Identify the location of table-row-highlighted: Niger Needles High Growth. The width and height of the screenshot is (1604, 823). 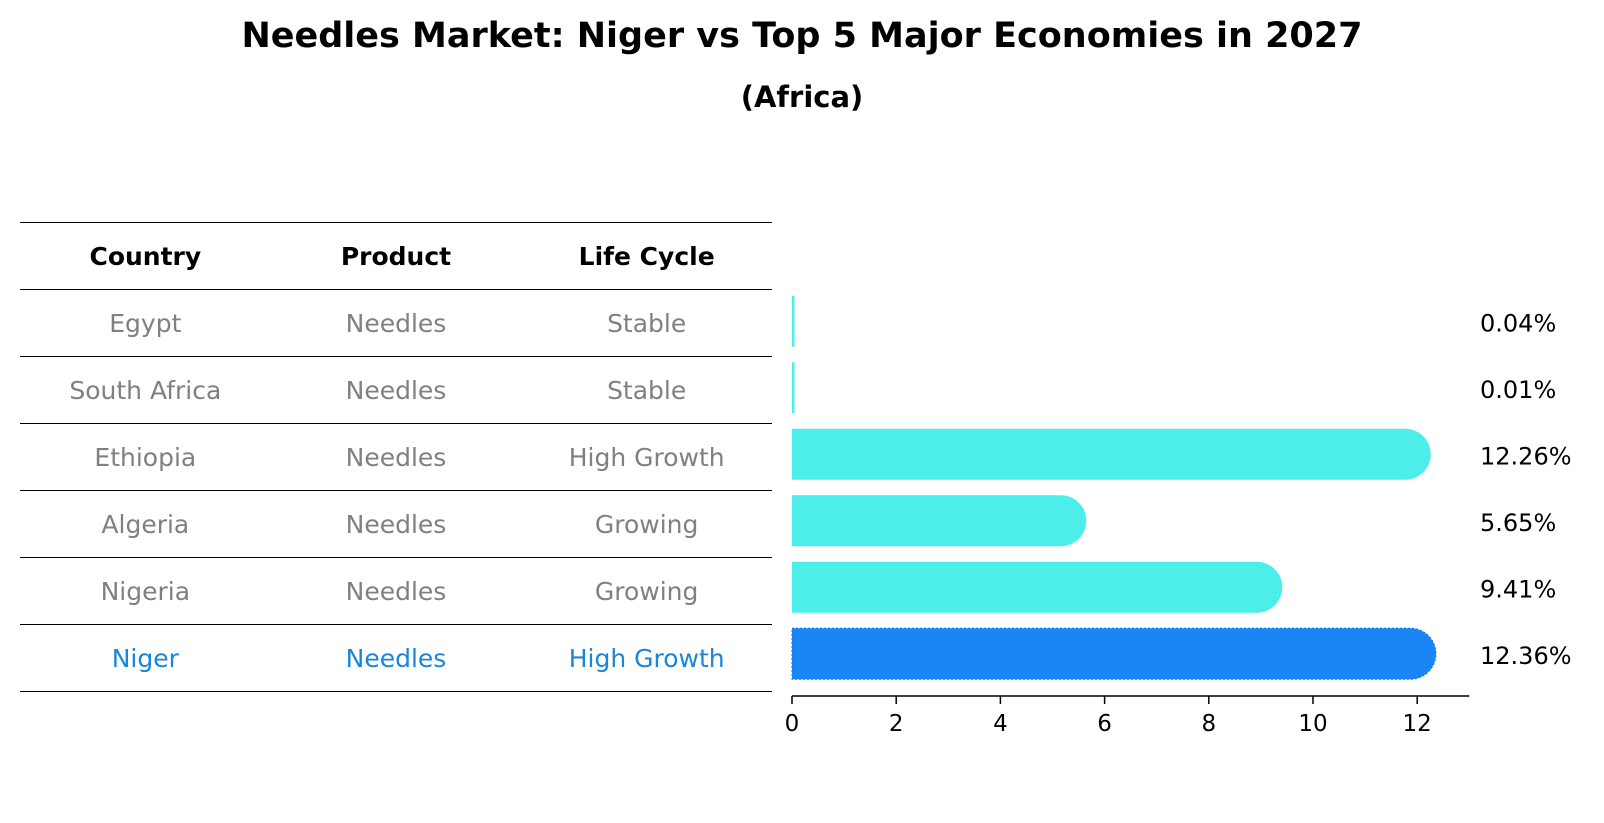
(396, 658).